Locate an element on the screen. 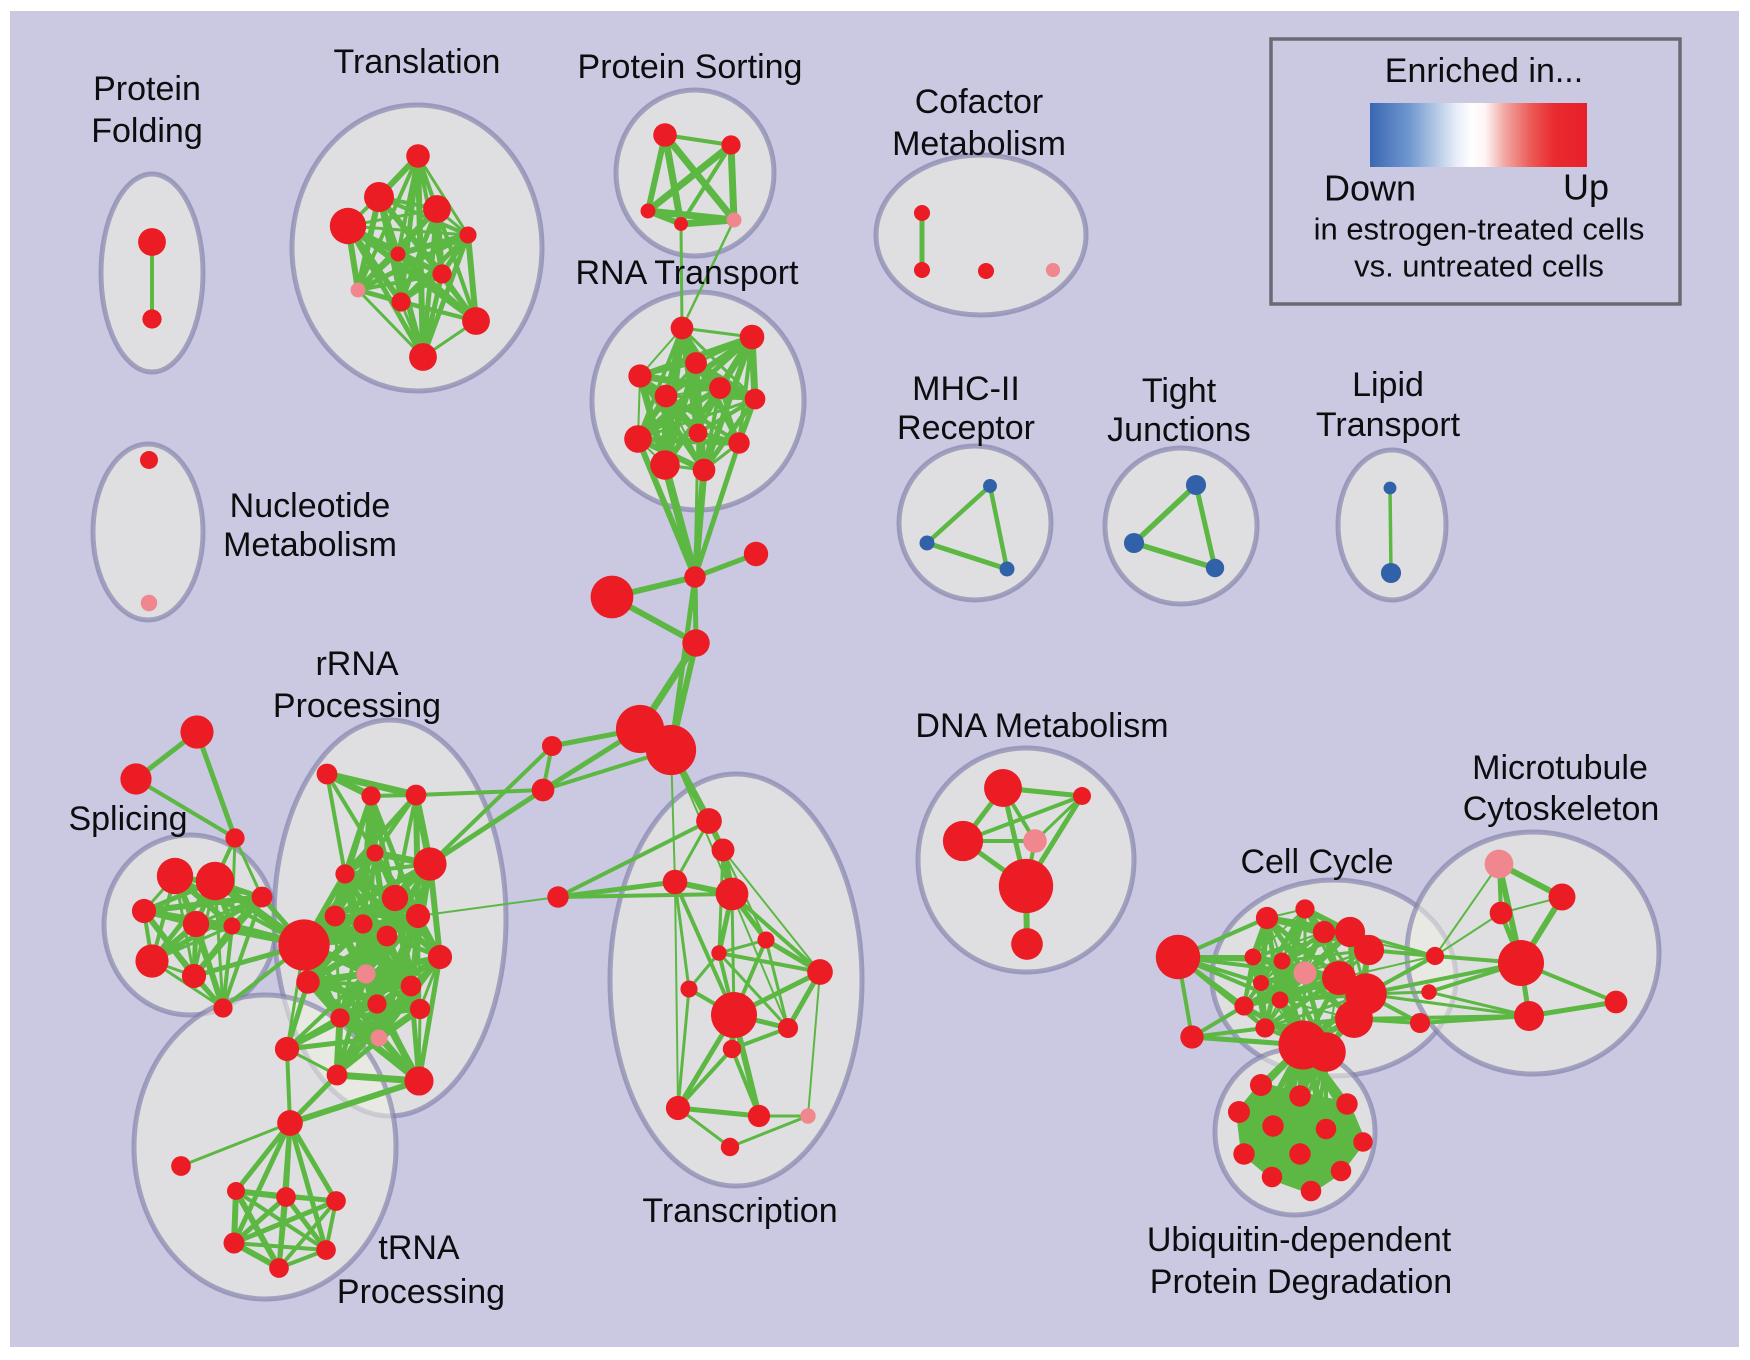 The height and width of the screenshot is (1360, 1750). svg-text: Nucleotide is located at coordinates (310, 506).